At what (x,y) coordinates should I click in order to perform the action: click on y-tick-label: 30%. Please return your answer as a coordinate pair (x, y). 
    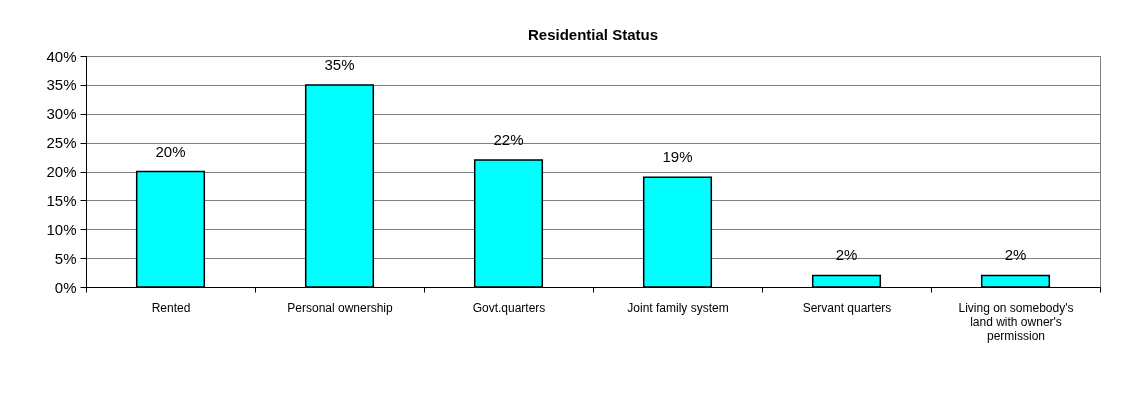
    Looking at the image, I should click on (61, 114).